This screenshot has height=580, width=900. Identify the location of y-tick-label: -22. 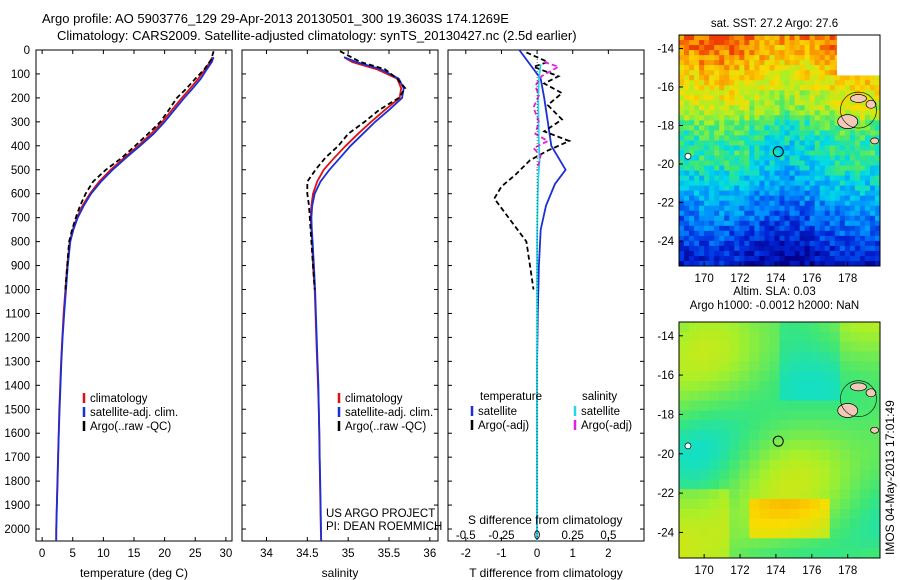
(665, 494).